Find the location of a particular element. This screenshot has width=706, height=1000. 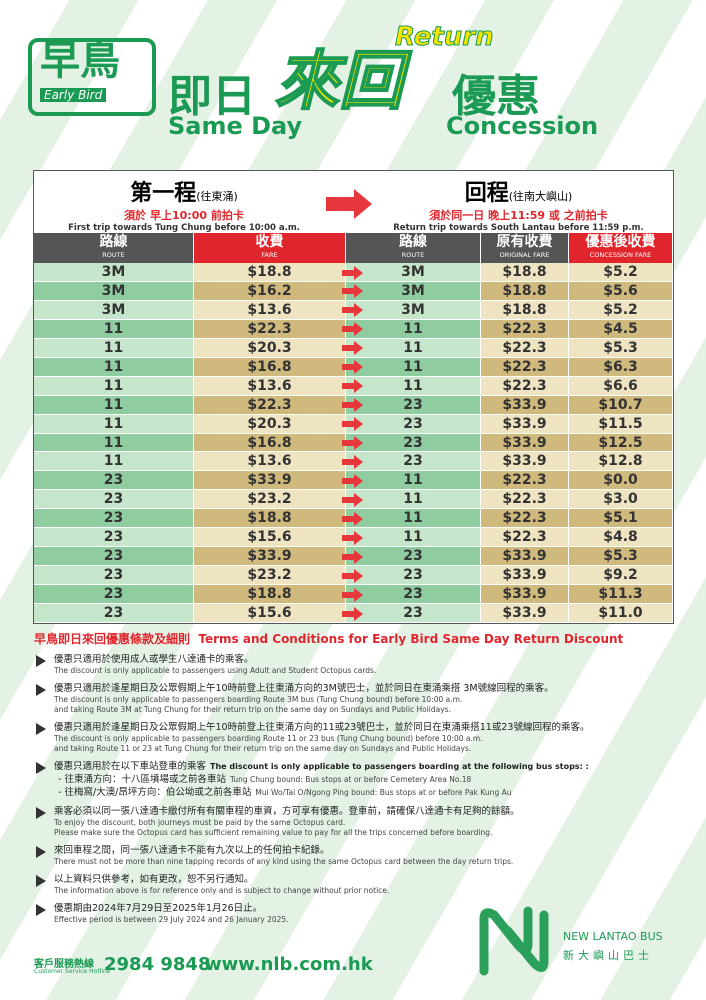

table-cell: $10.7 is located at coordinates (621, 405).